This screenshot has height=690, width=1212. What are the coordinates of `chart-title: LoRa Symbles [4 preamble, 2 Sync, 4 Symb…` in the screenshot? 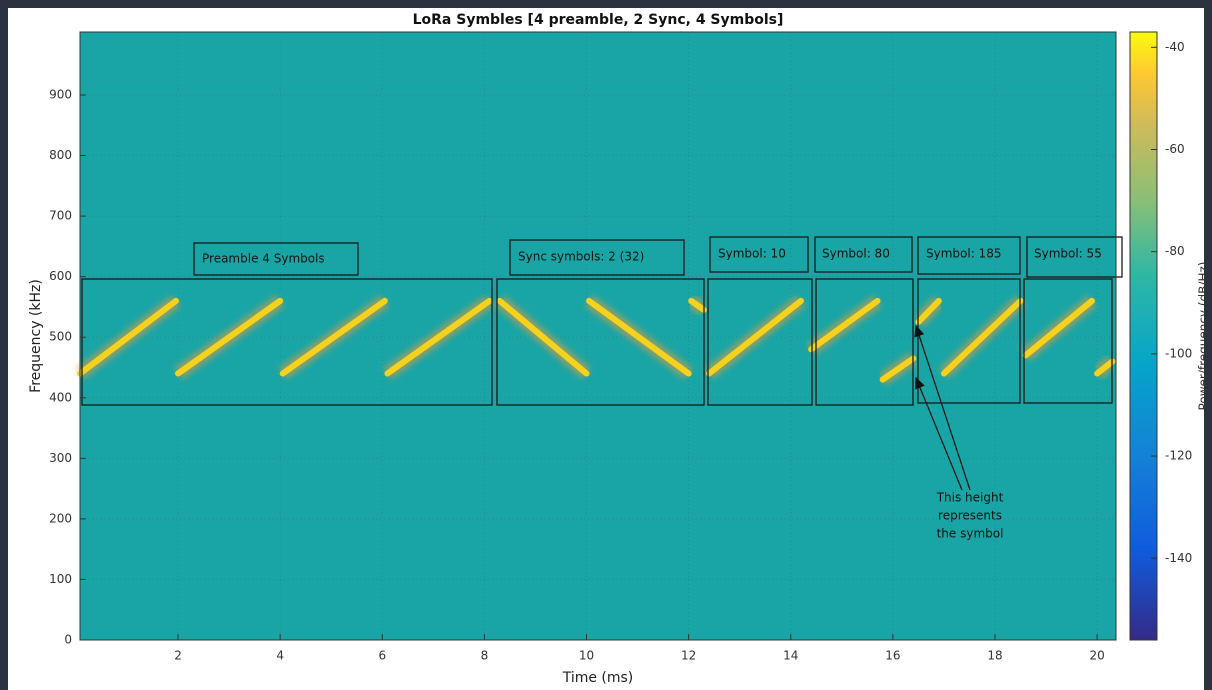 It's located at (598, 20).